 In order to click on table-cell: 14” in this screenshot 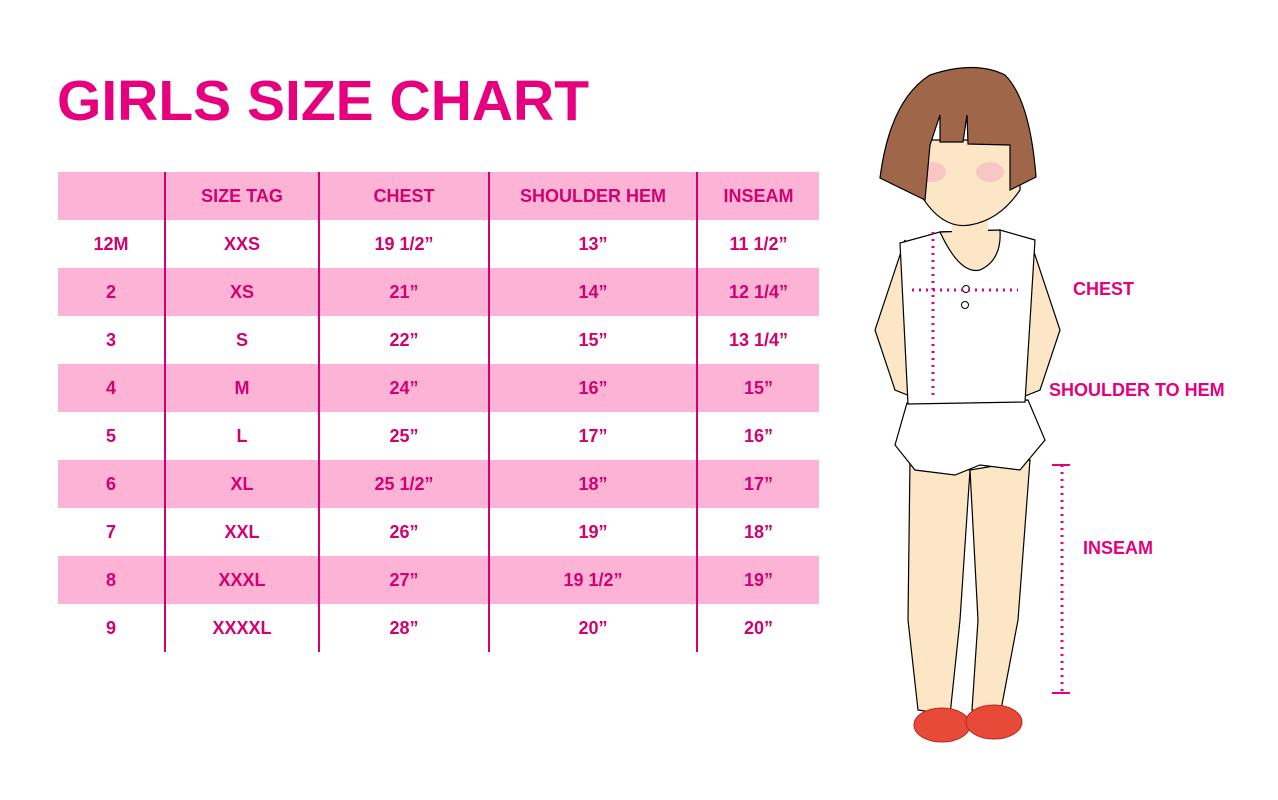, I will do `click(592, 292)`.